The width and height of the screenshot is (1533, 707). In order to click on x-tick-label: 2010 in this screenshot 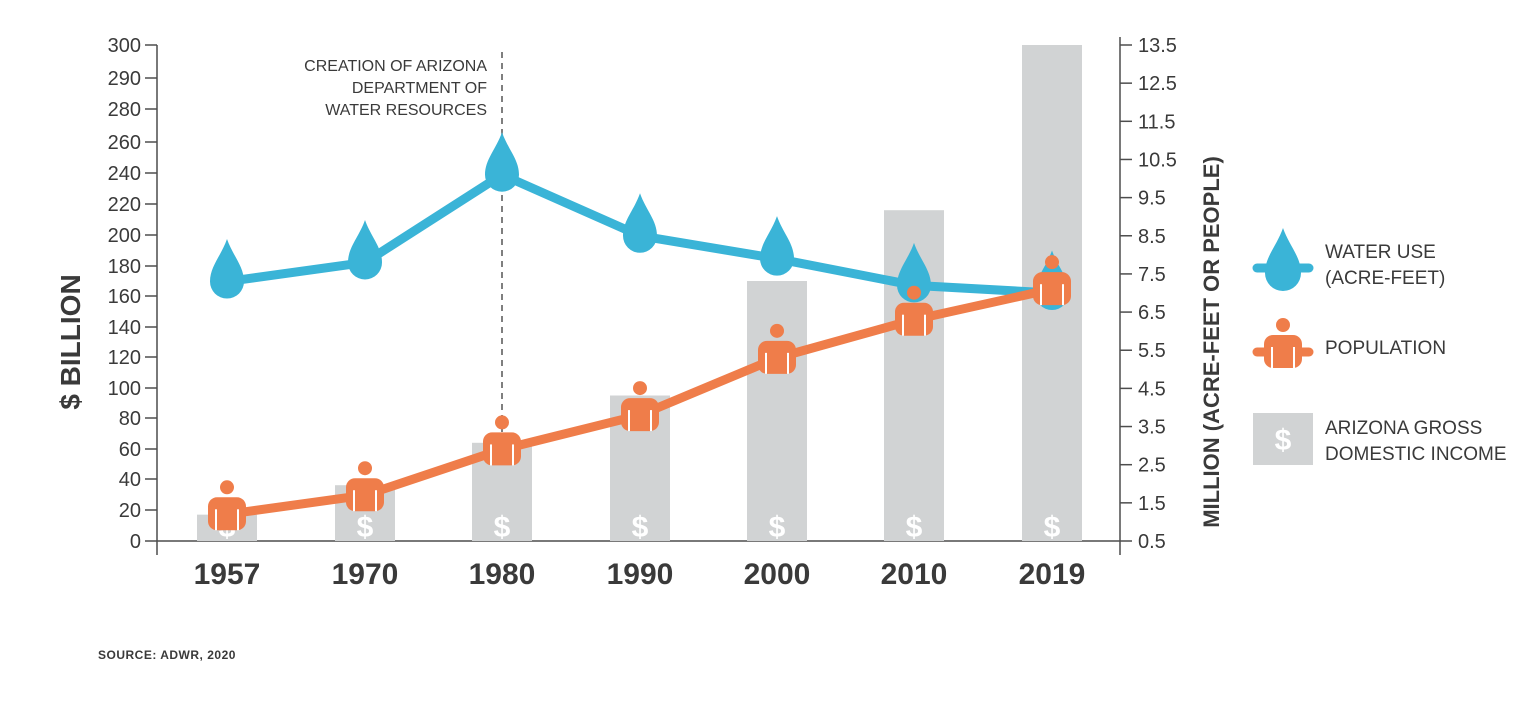, I will do `click(914, 574)`.